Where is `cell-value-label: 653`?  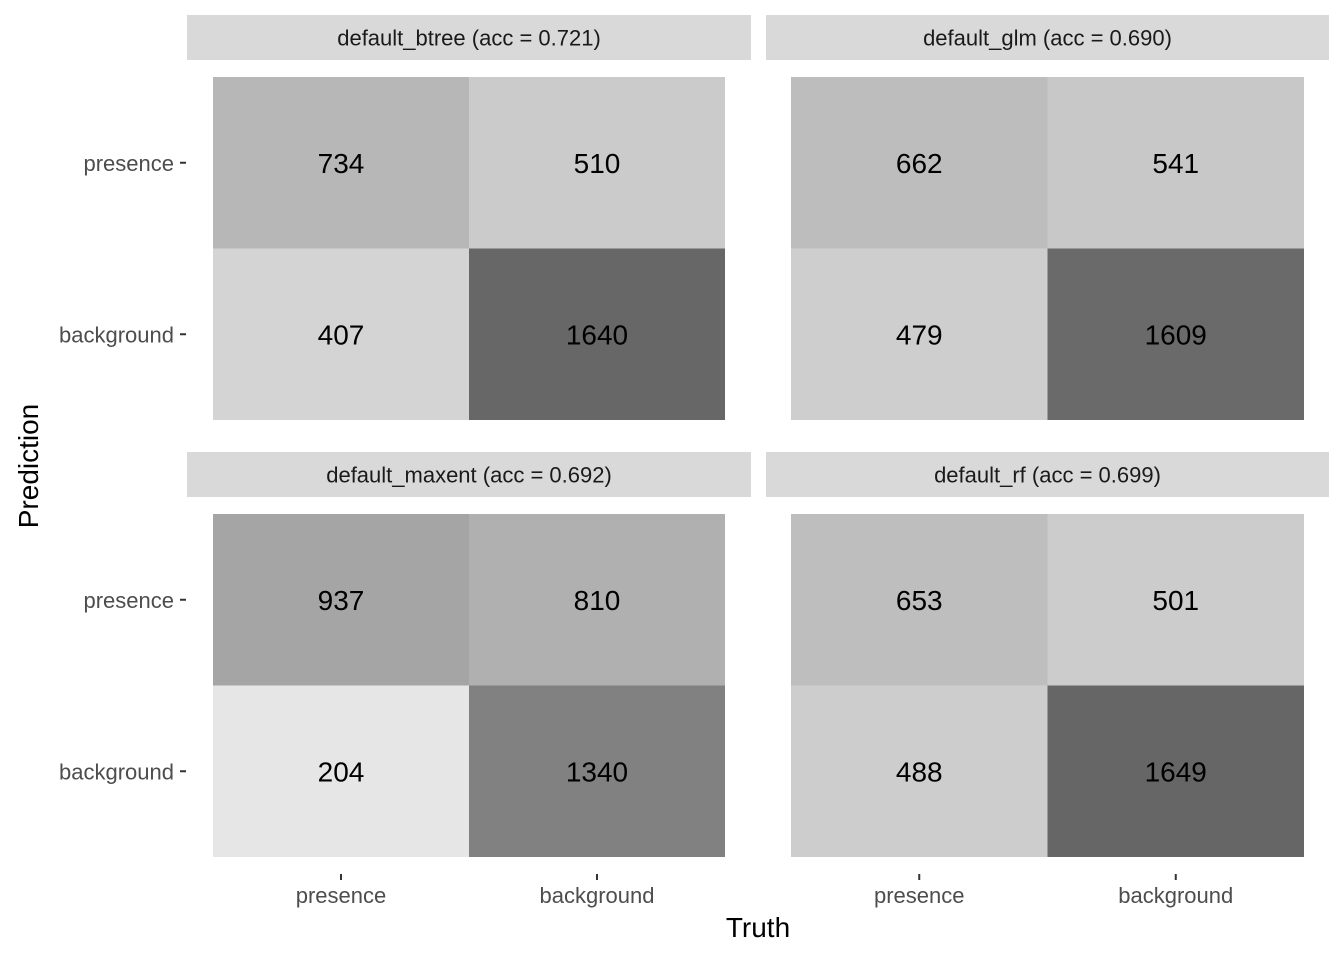
cell-value-label: 653 is located at coordinates (919, 600).